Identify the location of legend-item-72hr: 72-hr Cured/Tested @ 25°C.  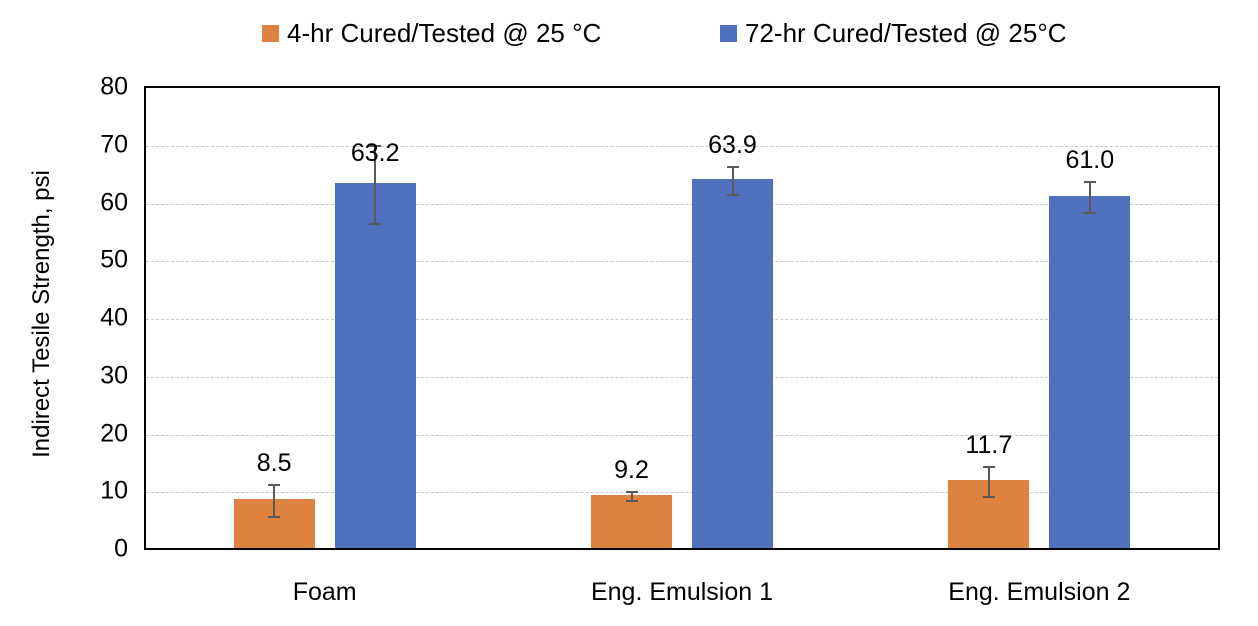
(893, 33).